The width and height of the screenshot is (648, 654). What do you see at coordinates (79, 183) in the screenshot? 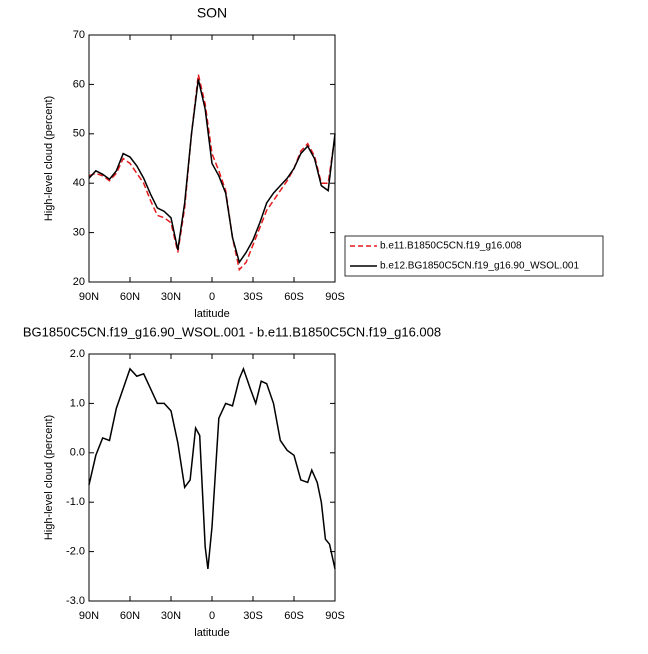
I see `y-tick-label: 40` at bounding box center [79, 183].